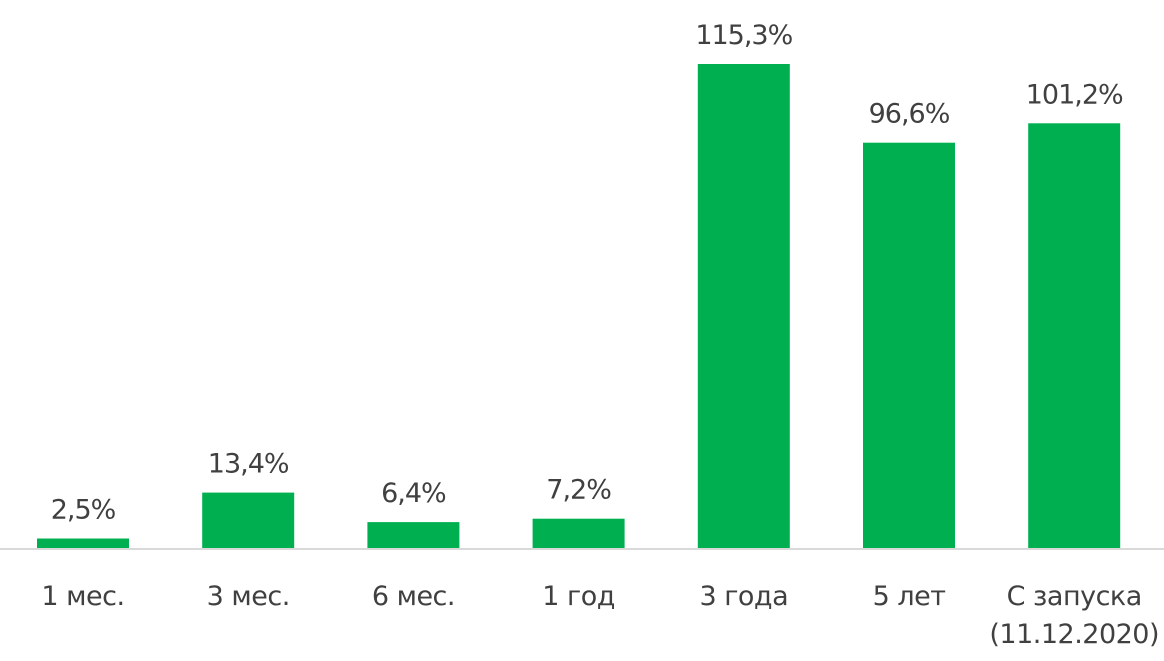  I want to click on bar-value-label: 2,5%, so click(83, 510).